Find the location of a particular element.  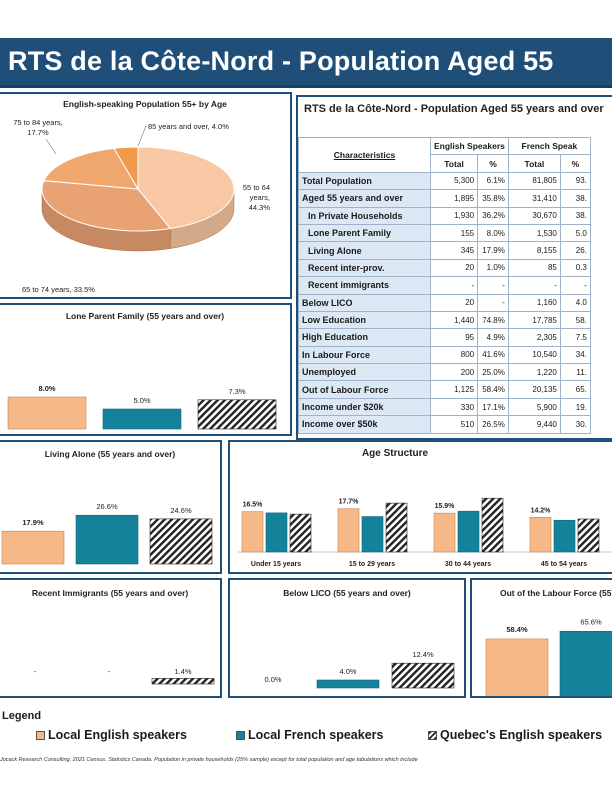

age-bar-label: 17.7% is located at coordinates (349, 502).